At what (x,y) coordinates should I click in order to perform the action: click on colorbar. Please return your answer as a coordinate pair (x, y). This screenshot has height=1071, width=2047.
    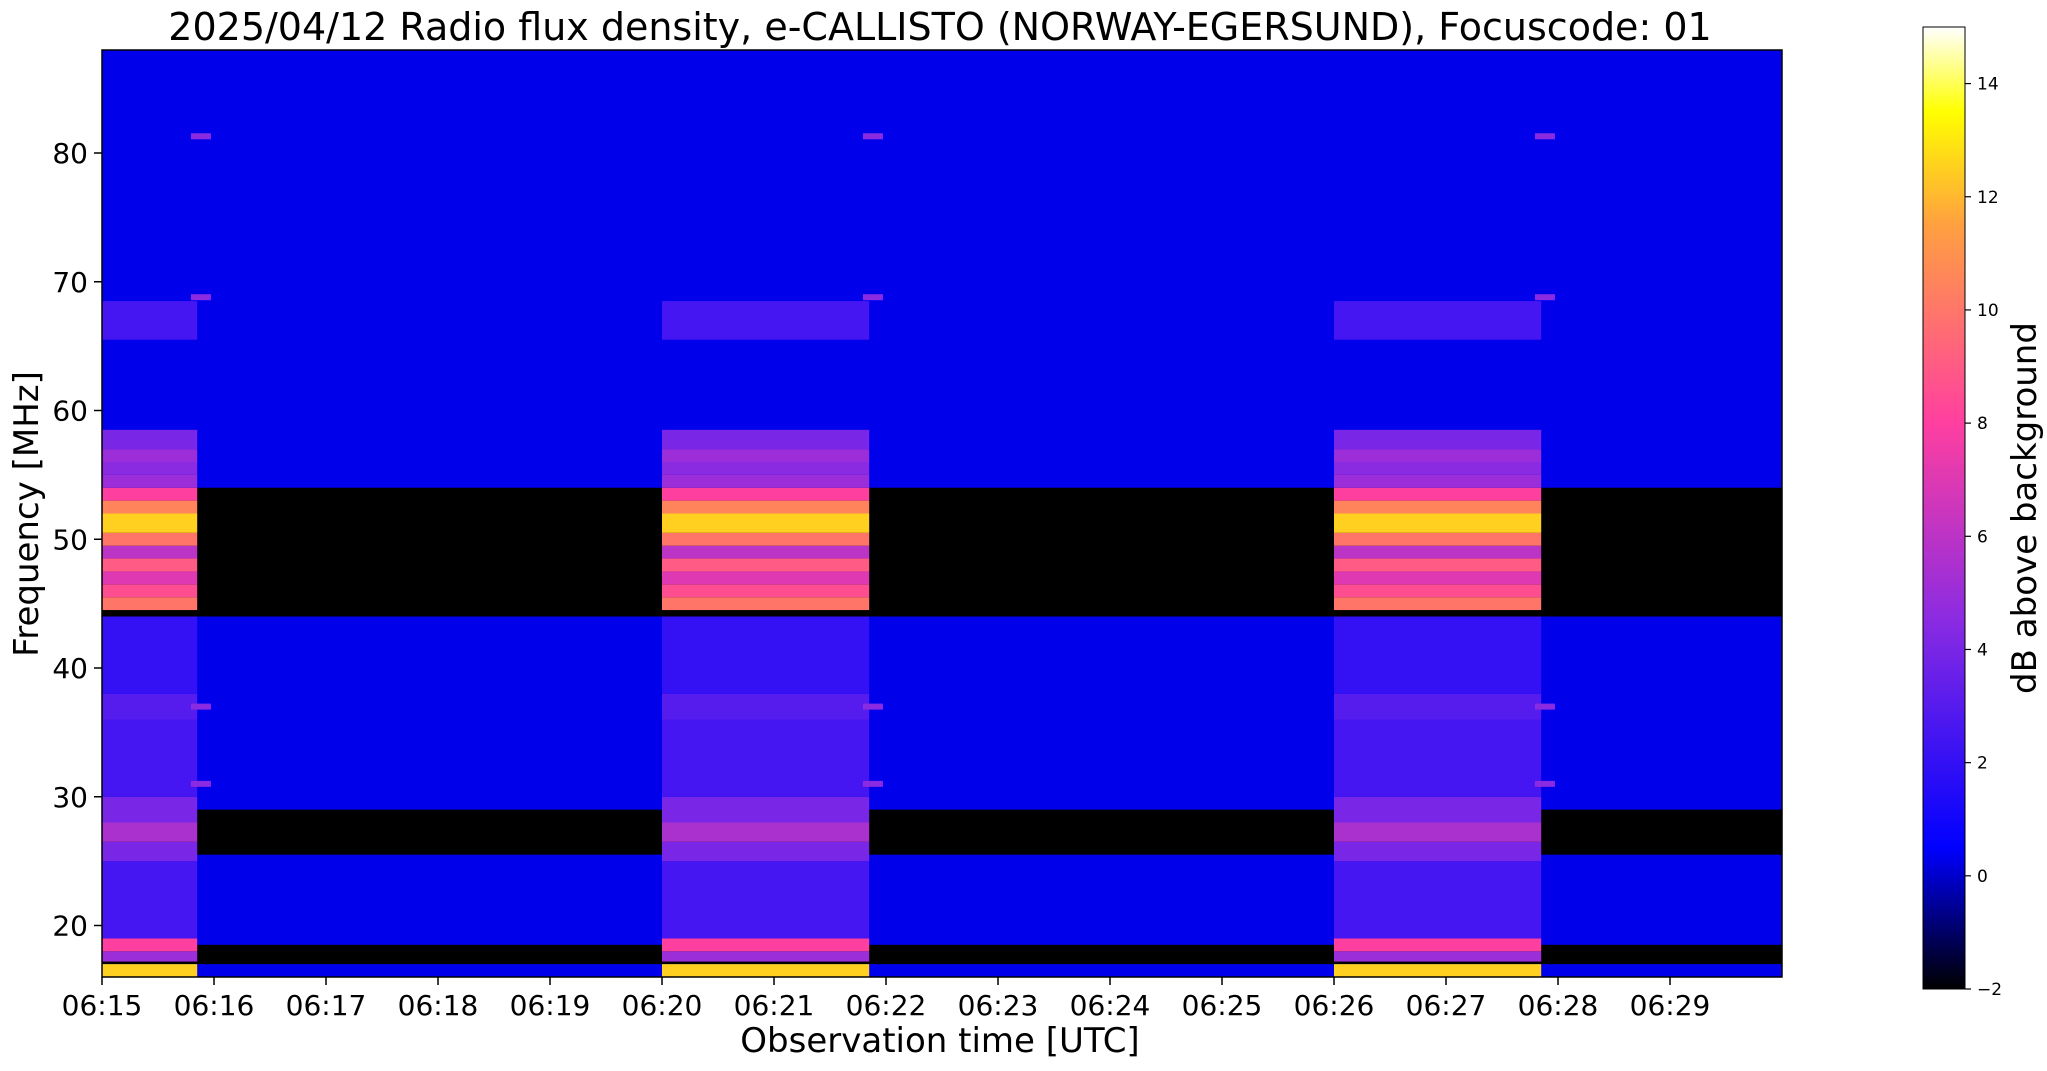
    Looking at the image, I should click on (1944, 508).